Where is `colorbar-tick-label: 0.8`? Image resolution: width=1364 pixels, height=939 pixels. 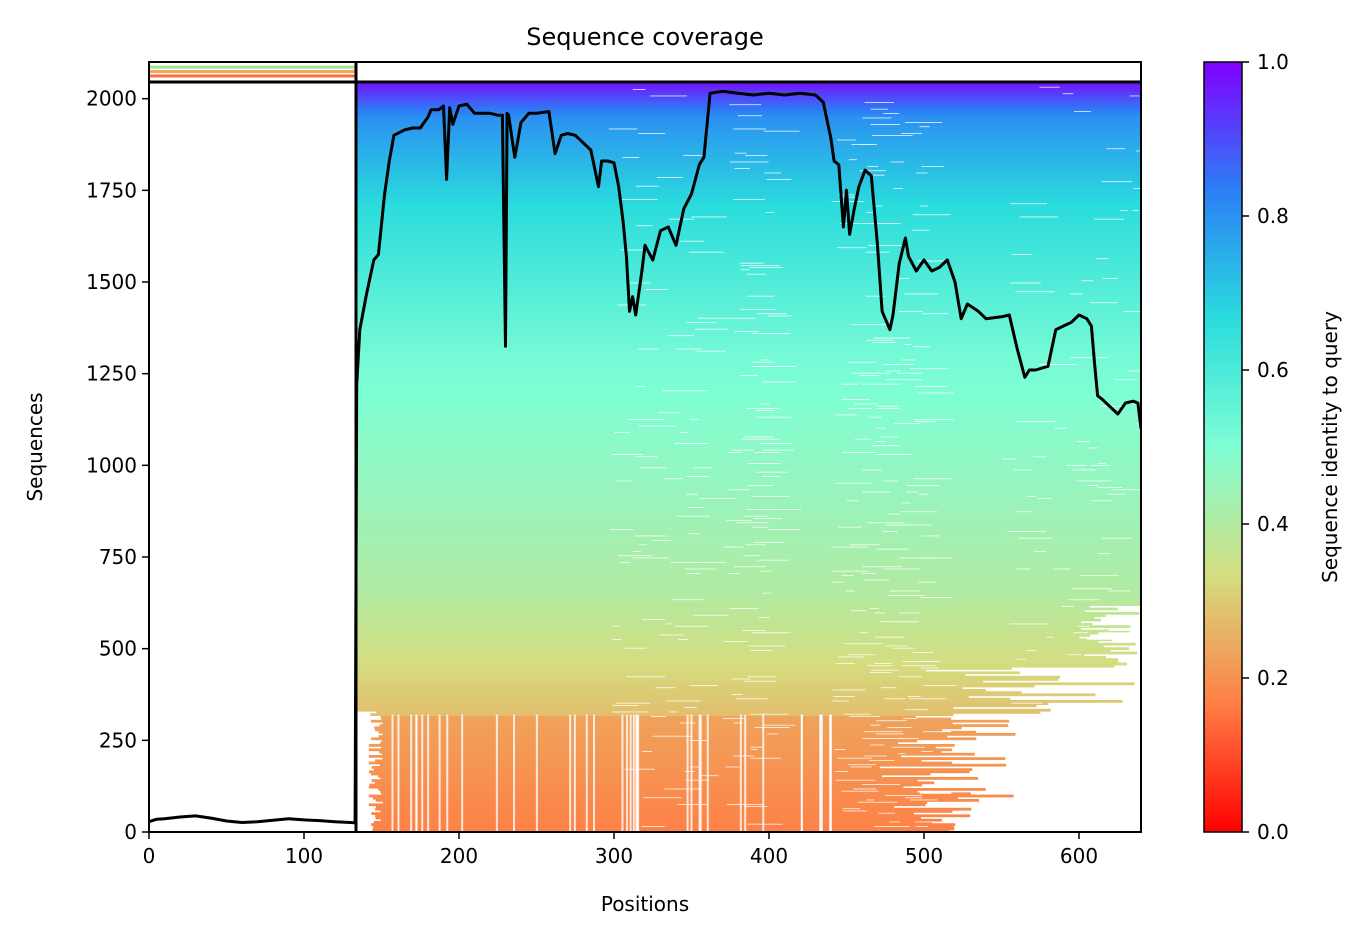 colorbar-tick-label: 0.8 is located at coordinates (1273, 216).